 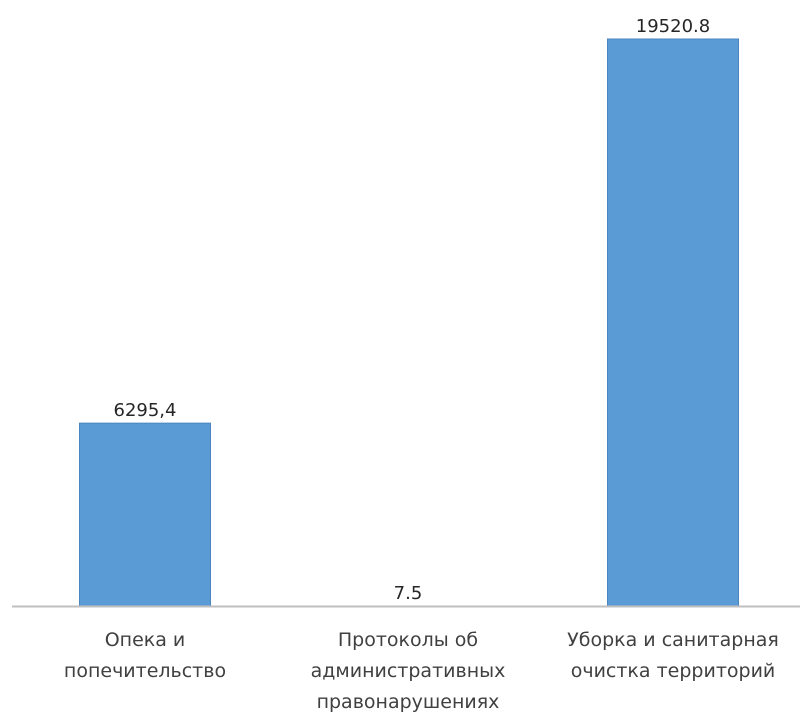 What do you see at coordinates (408, 640) in the screenshot?
I see `category-label-line: Протоколы об` at bounding box center [408, 640].